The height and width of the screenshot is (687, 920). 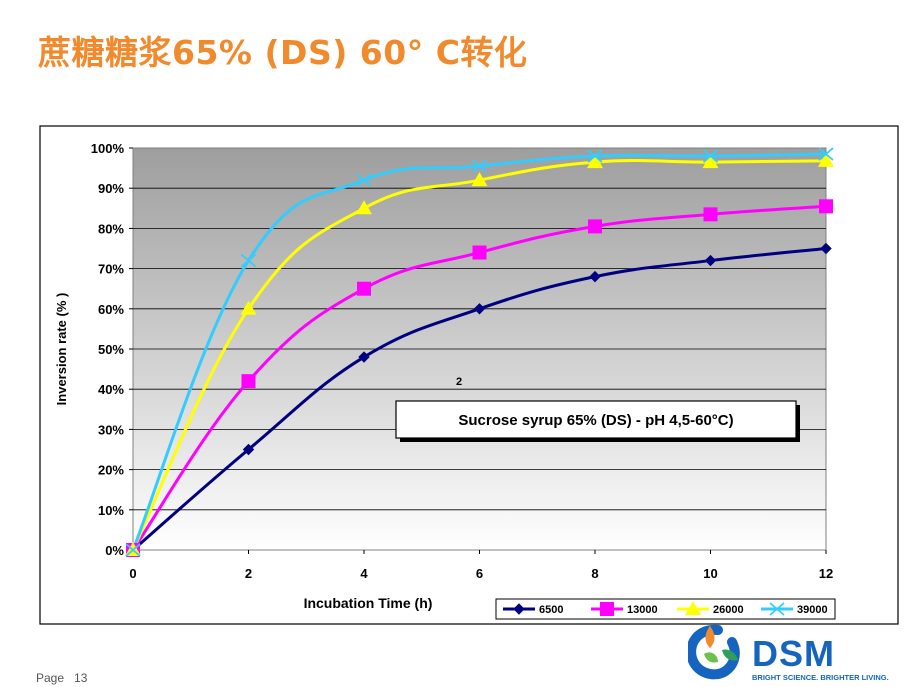 I want to click on x-tick-label: 4, so click(x=364, y=573).